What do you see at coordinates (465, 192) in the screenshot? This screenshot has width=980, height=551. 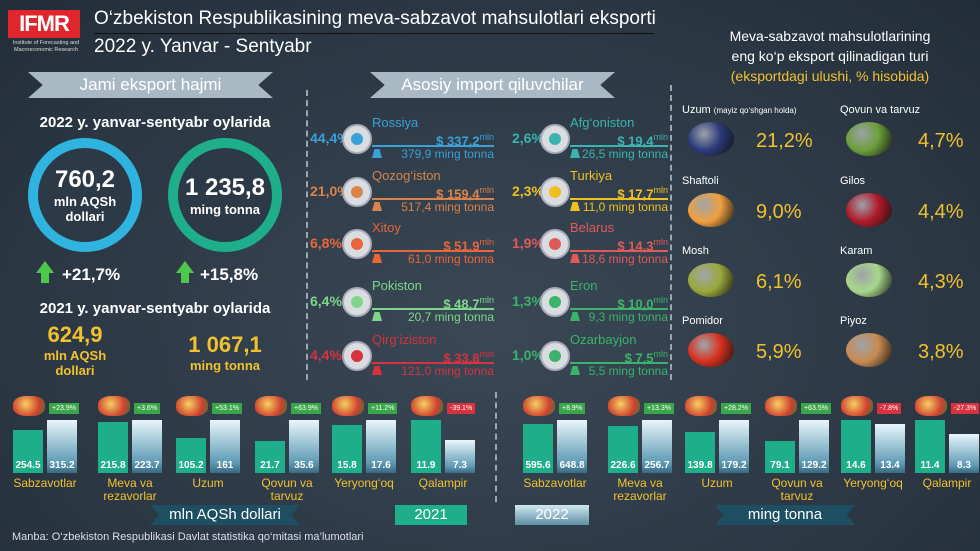 I see `importer-usd: $ 159,4mln` at bounding box center [465, 192].